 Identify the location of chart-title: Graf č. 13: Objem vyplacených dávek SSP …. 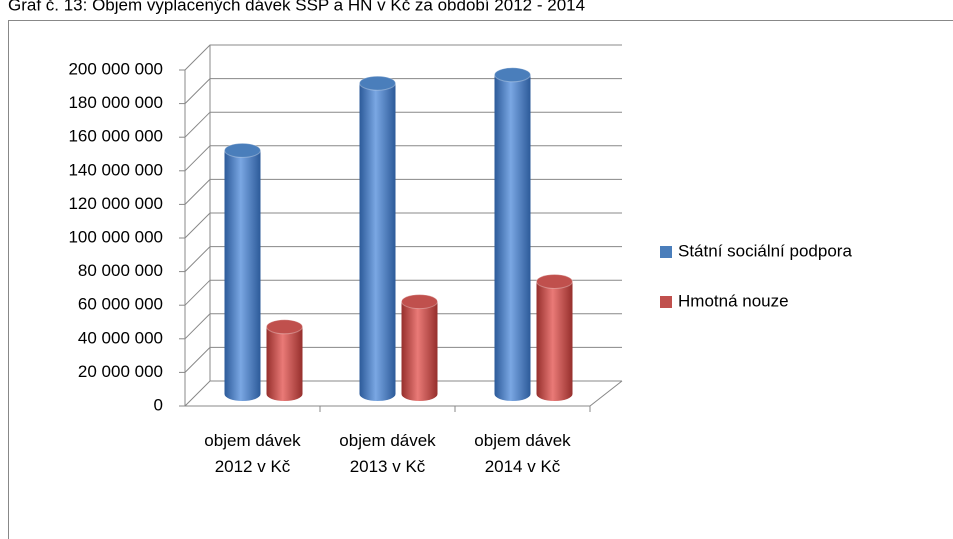
(296, 7).